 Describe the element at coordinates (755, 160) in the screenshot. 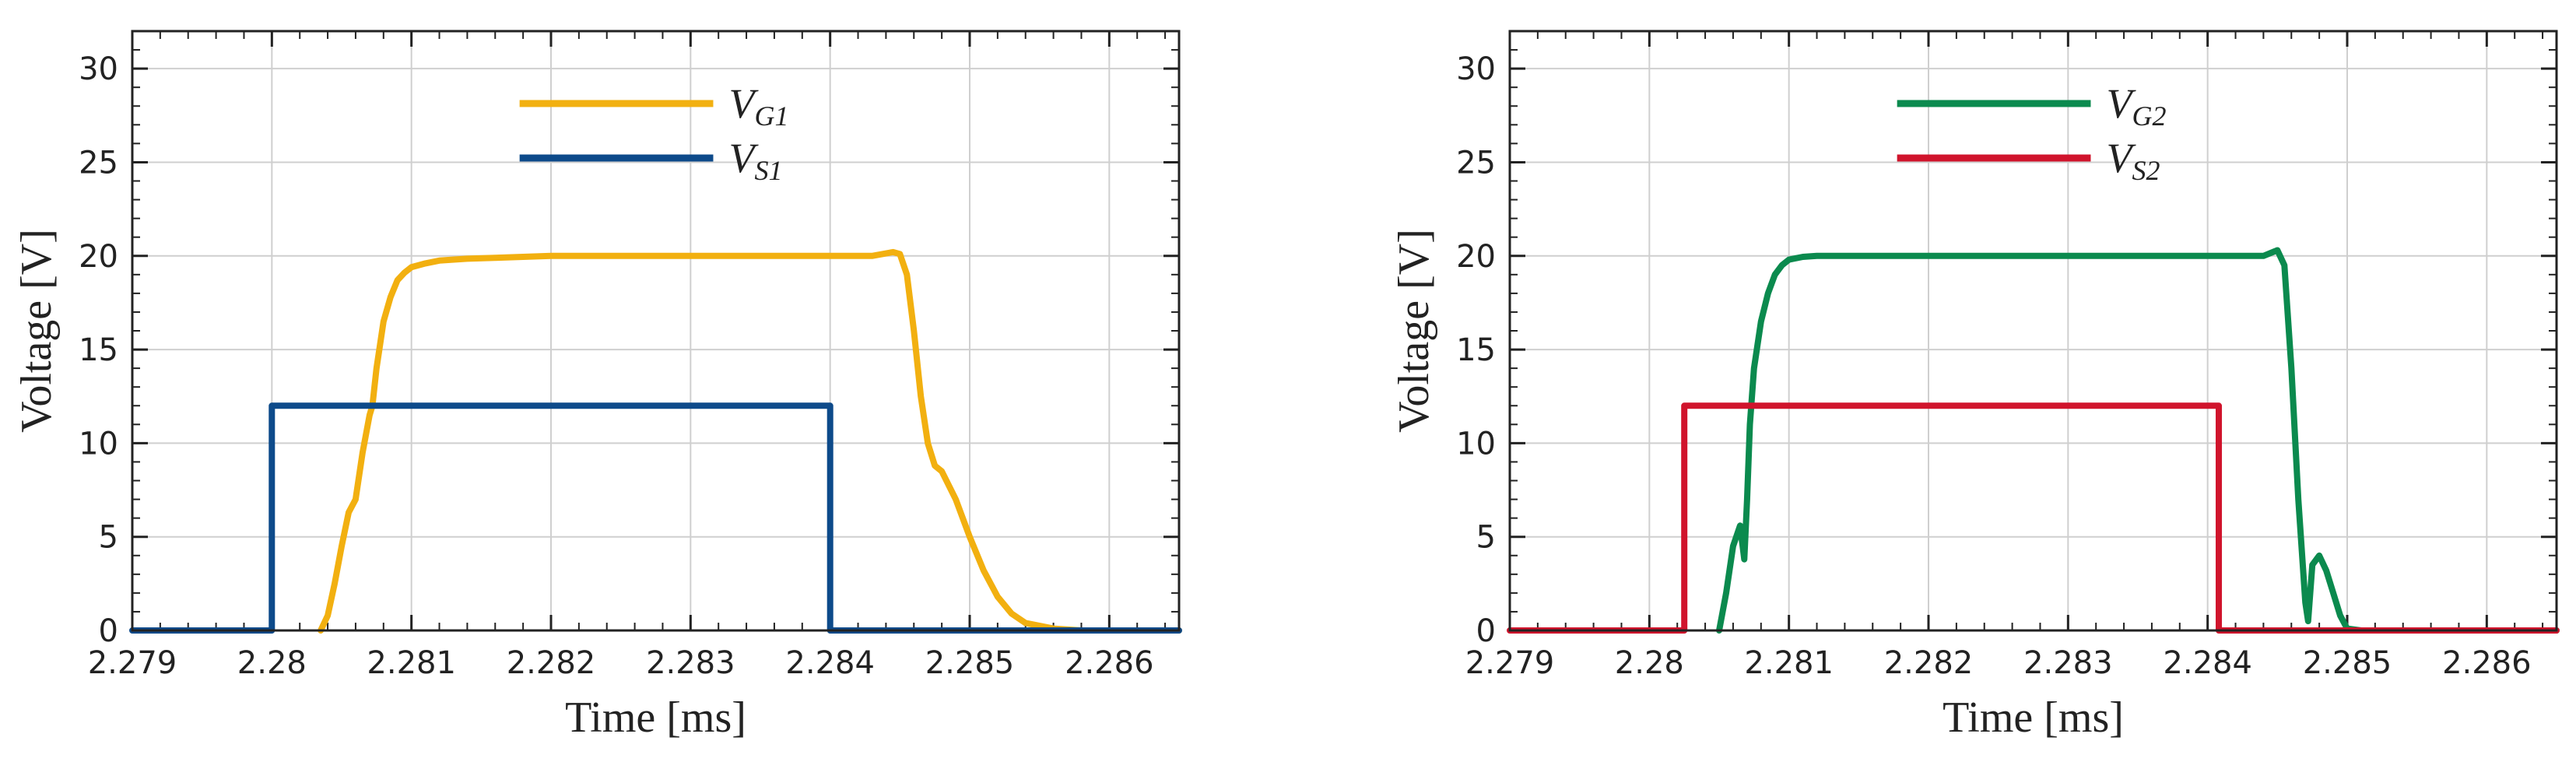

I see `legend-label: VS1` at that location.